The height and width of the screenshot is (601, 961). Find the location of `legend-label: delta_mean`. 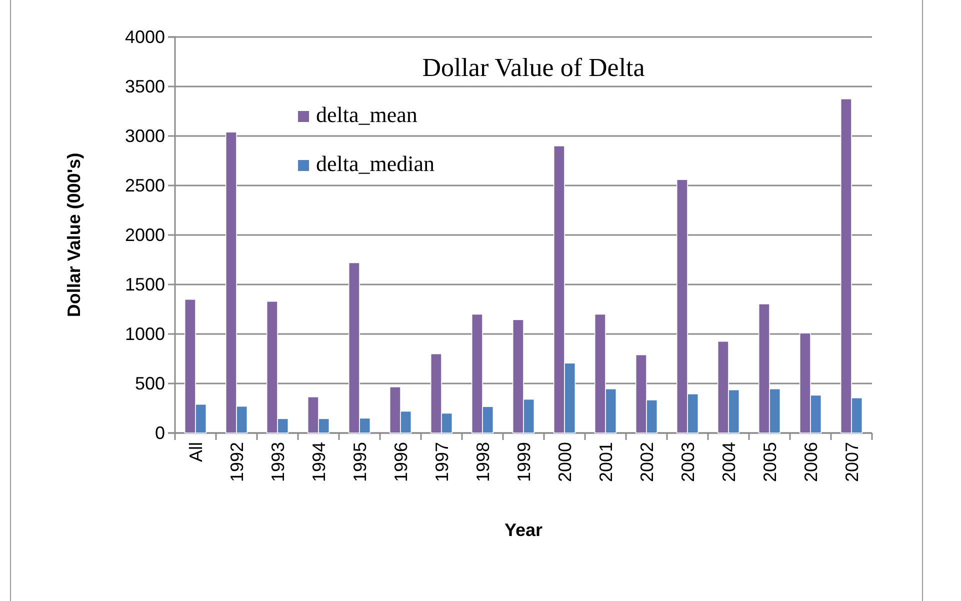

legend-label: delta_mean is located at coordinates (367, 114).